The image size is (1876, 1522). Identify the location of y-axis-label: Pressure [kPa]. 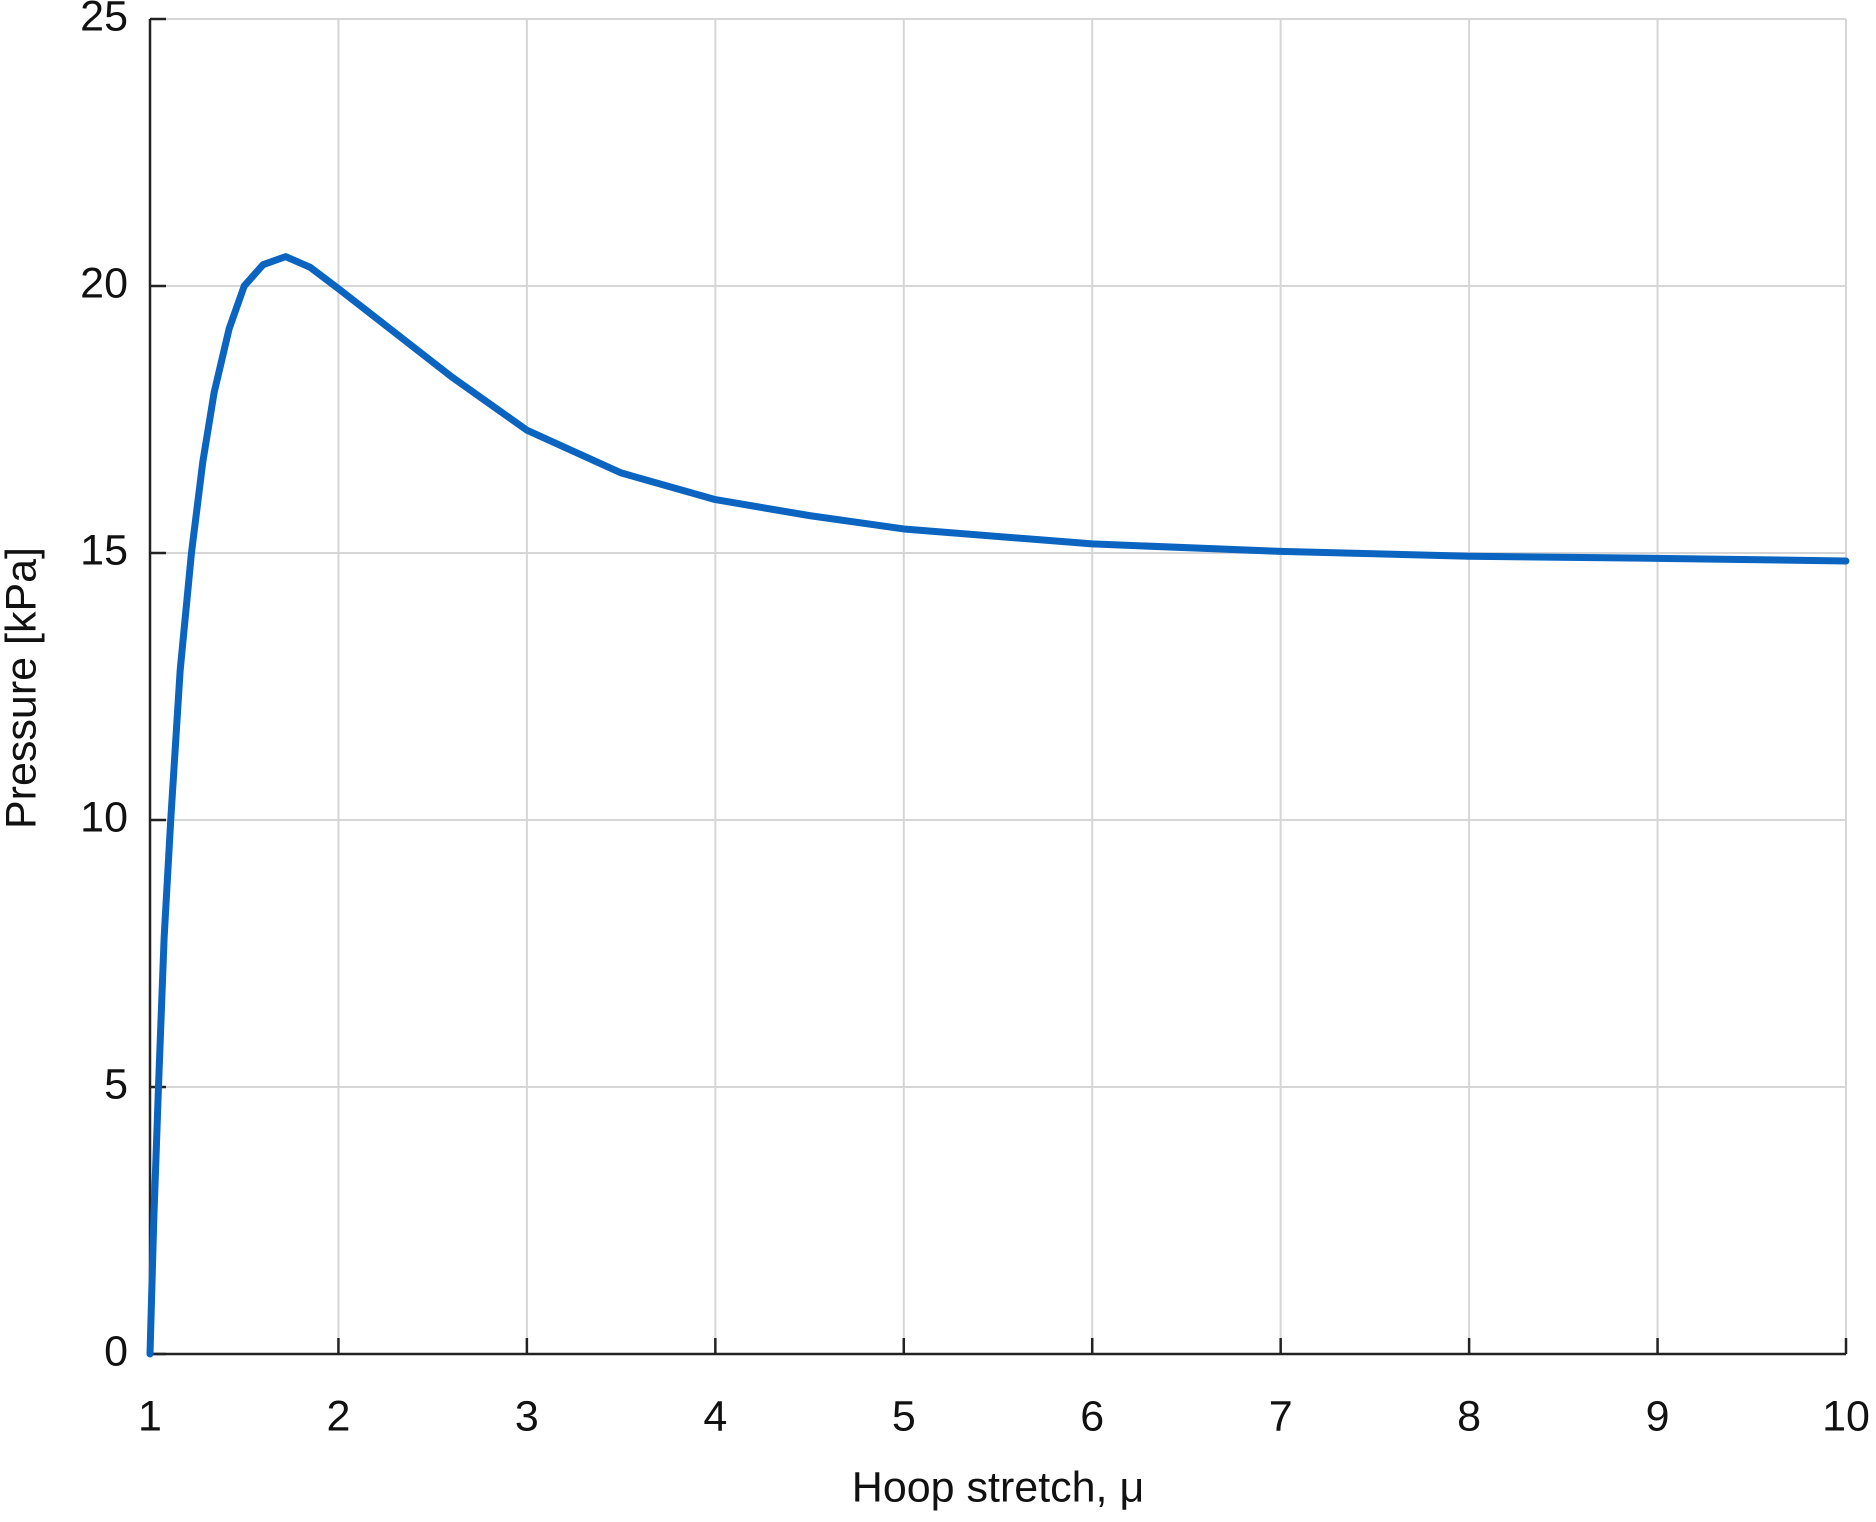
(22, 688).